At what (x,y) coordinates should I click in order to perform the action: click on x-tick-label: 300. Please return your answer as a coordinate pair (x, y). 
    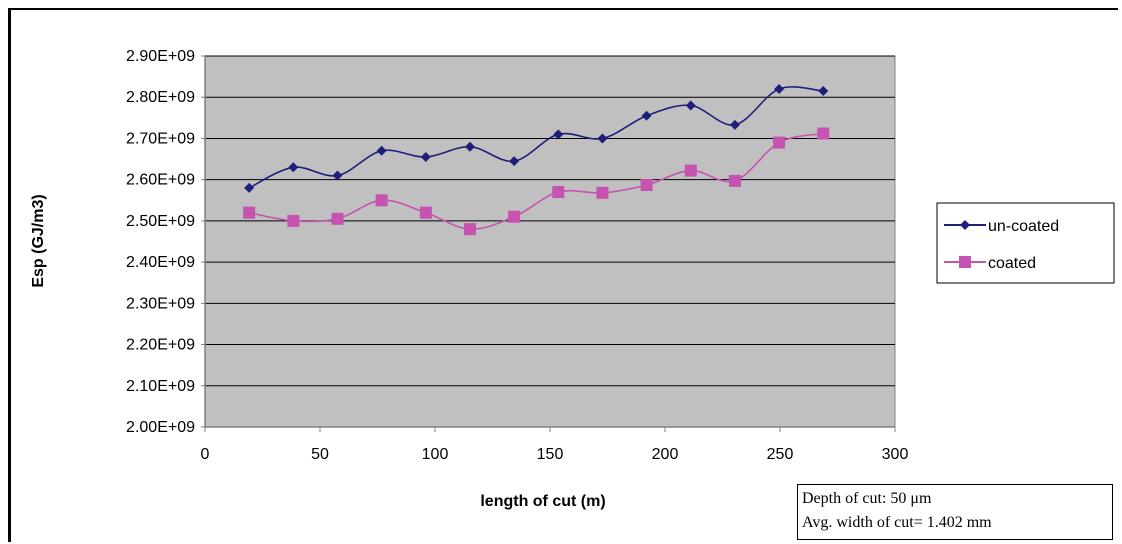
    Looking at the image, I should click on (895, 454).